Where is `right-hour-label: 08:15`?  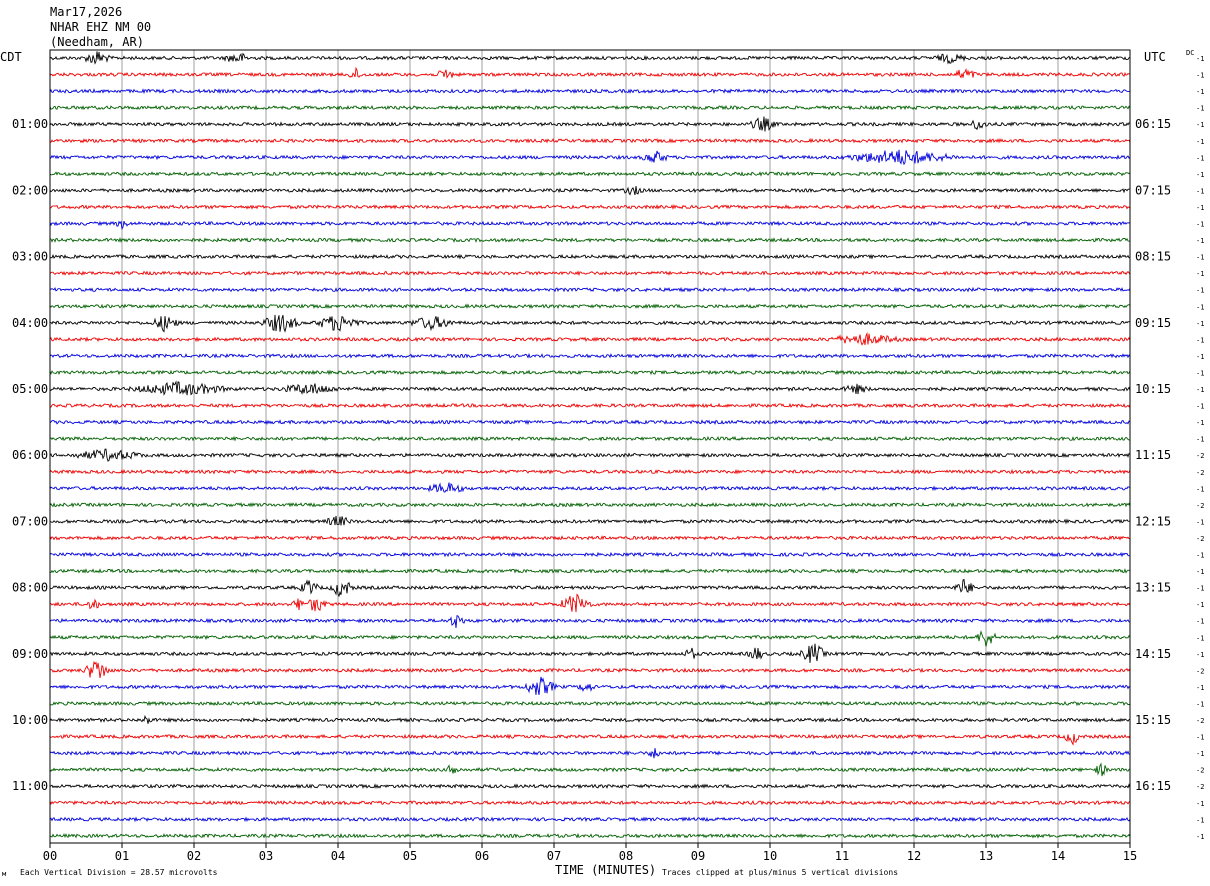 right-hour-label: 08:15 is located at coordinates (1153, 257).